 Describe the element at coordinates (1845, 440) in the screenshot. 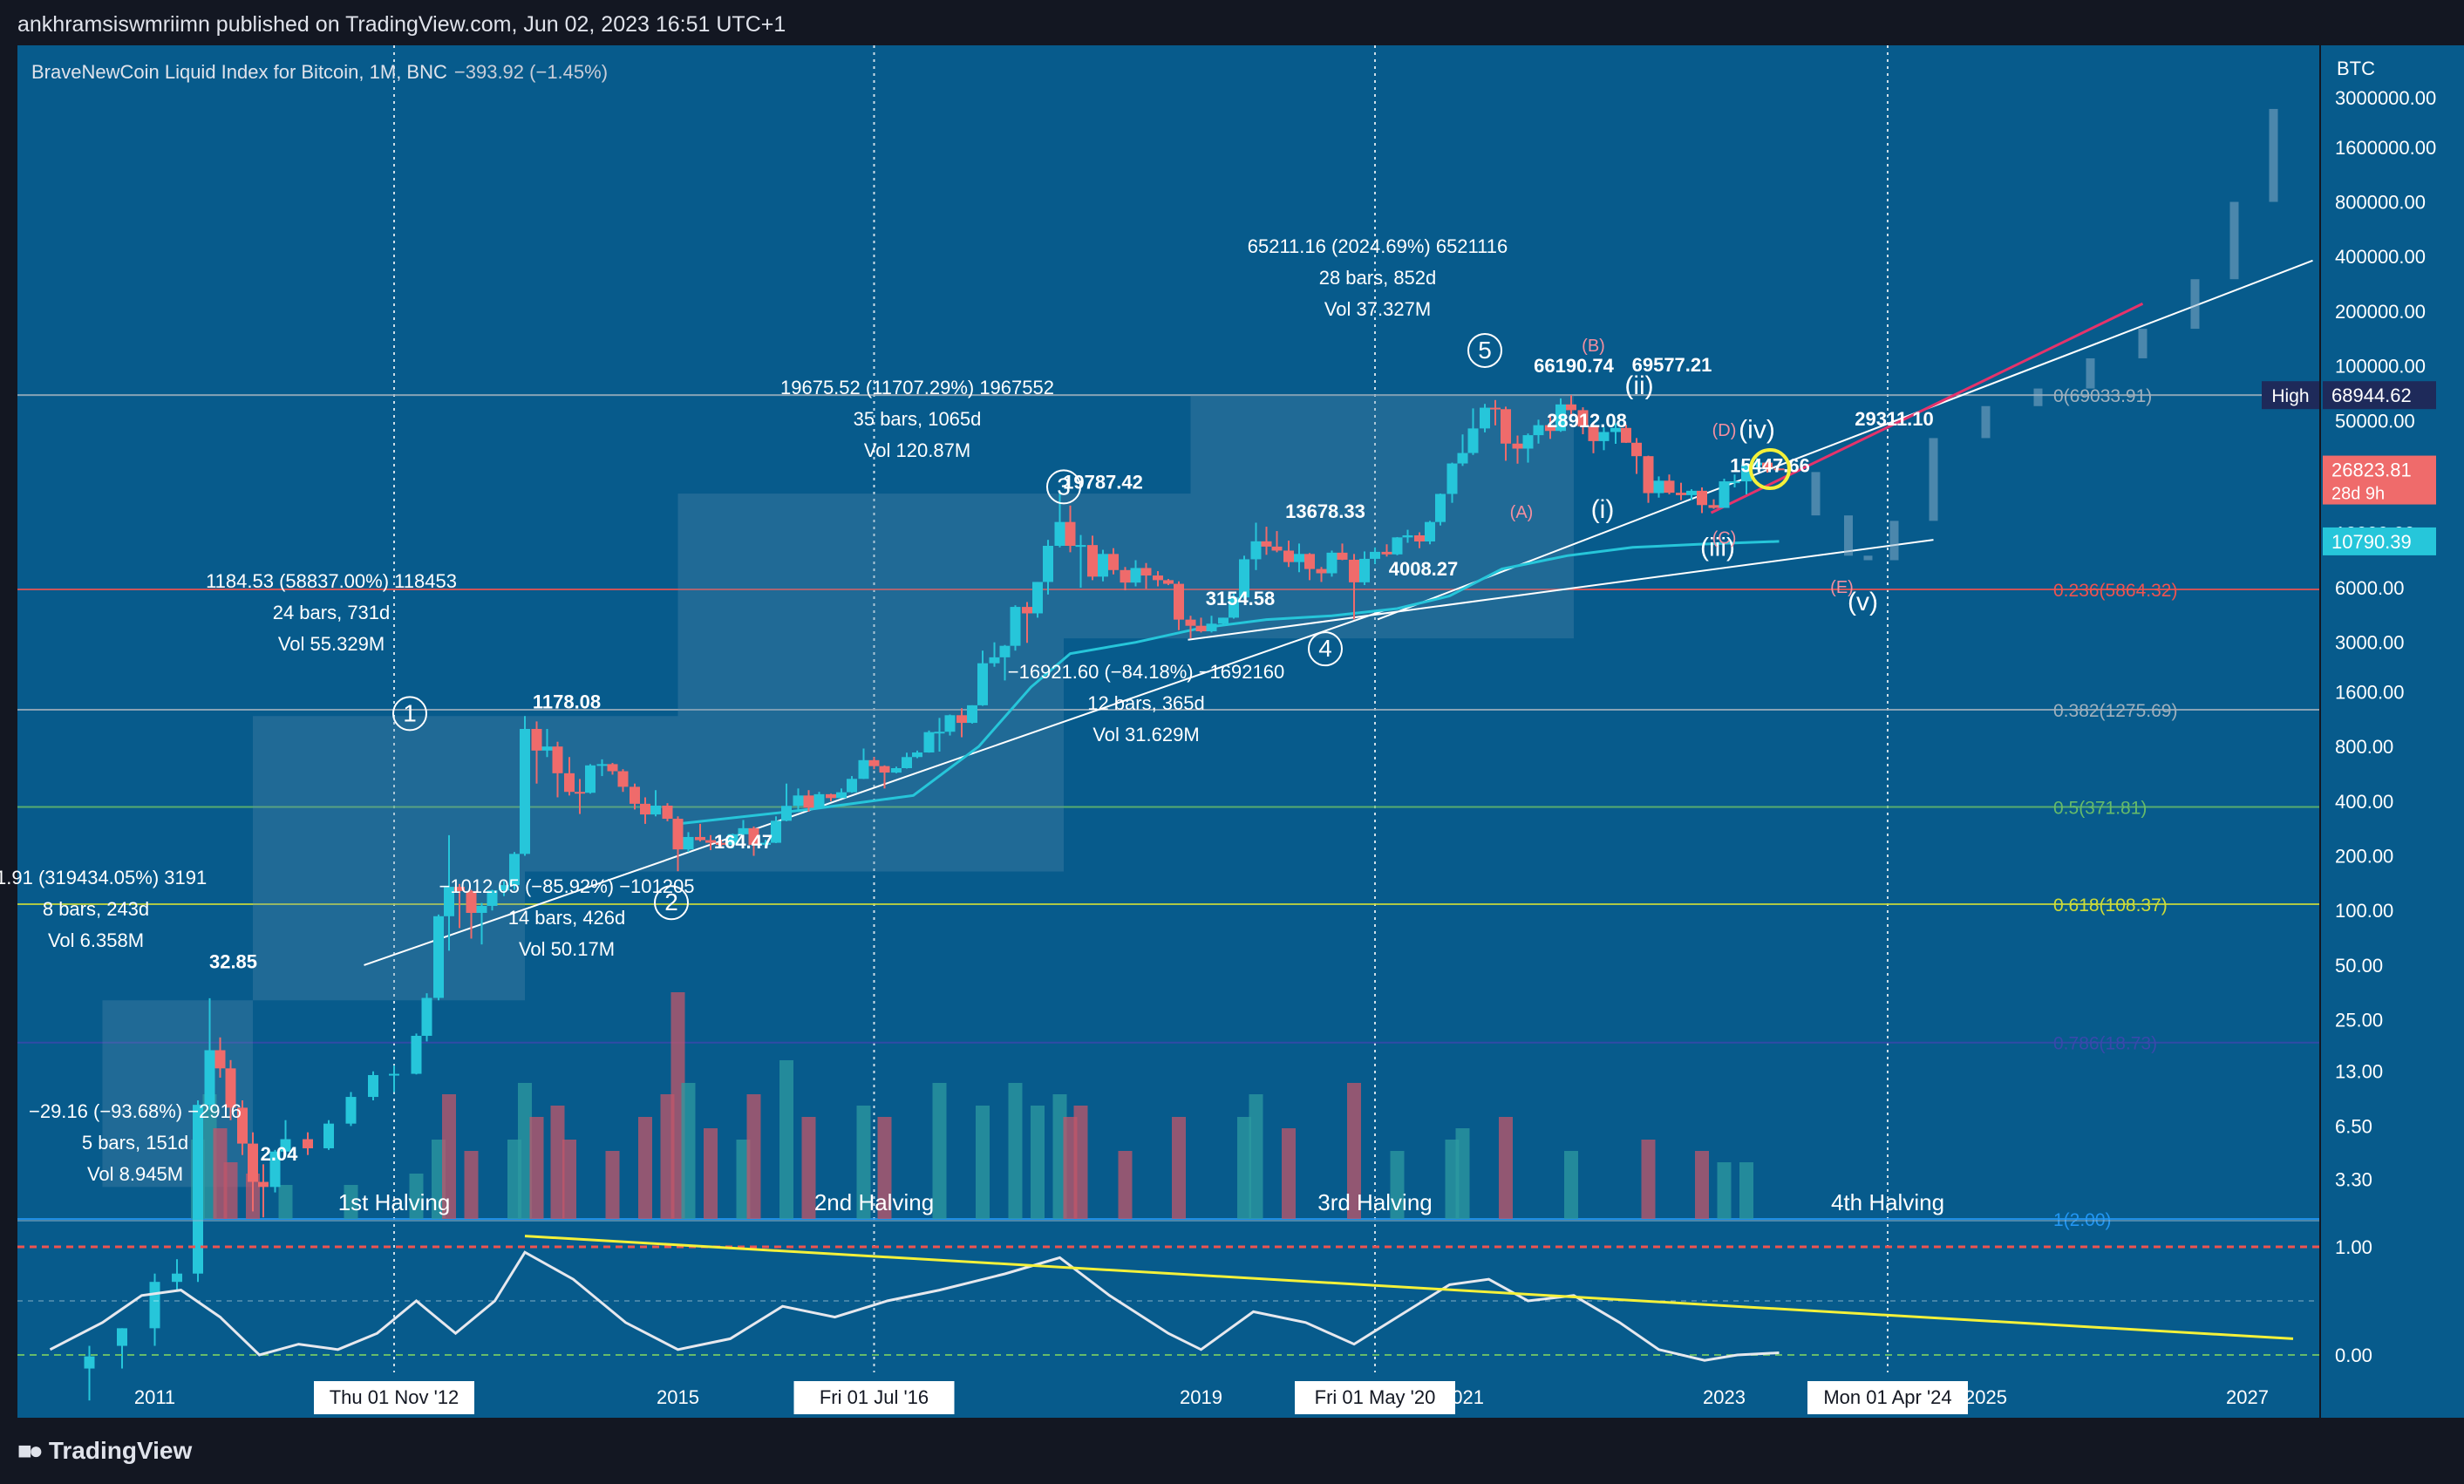

I see `trendline-upper` at that location.